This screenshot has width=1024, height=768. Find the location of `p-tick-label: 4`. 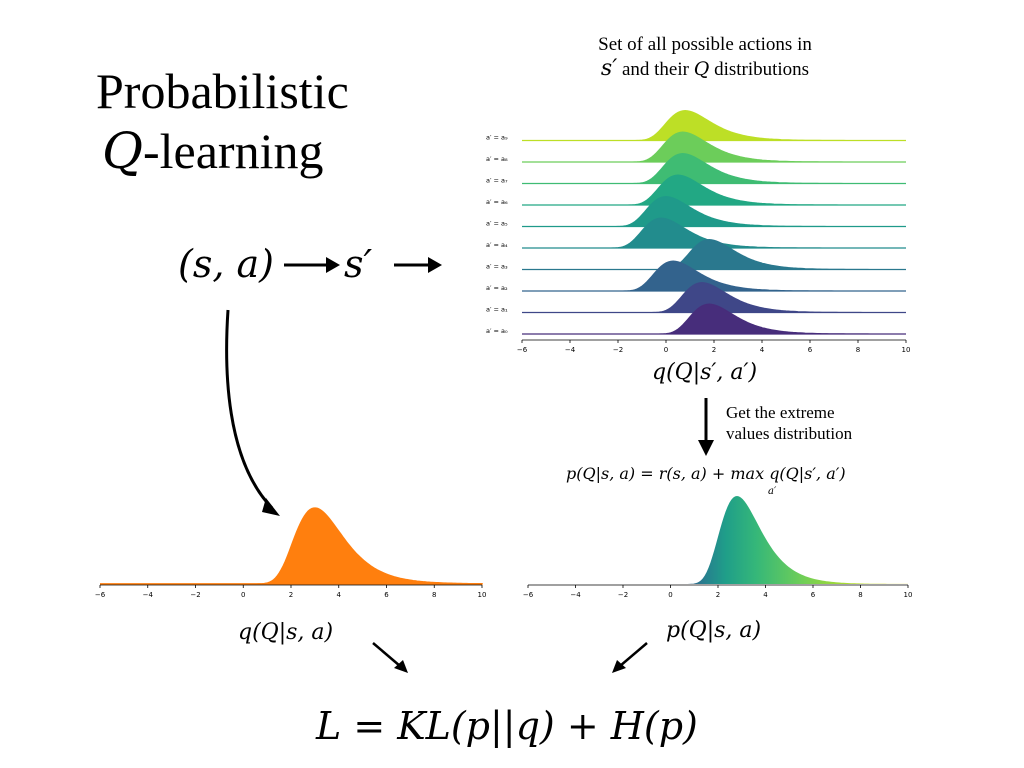

p-tick-label: 4 is located at coordinates (765, 595).